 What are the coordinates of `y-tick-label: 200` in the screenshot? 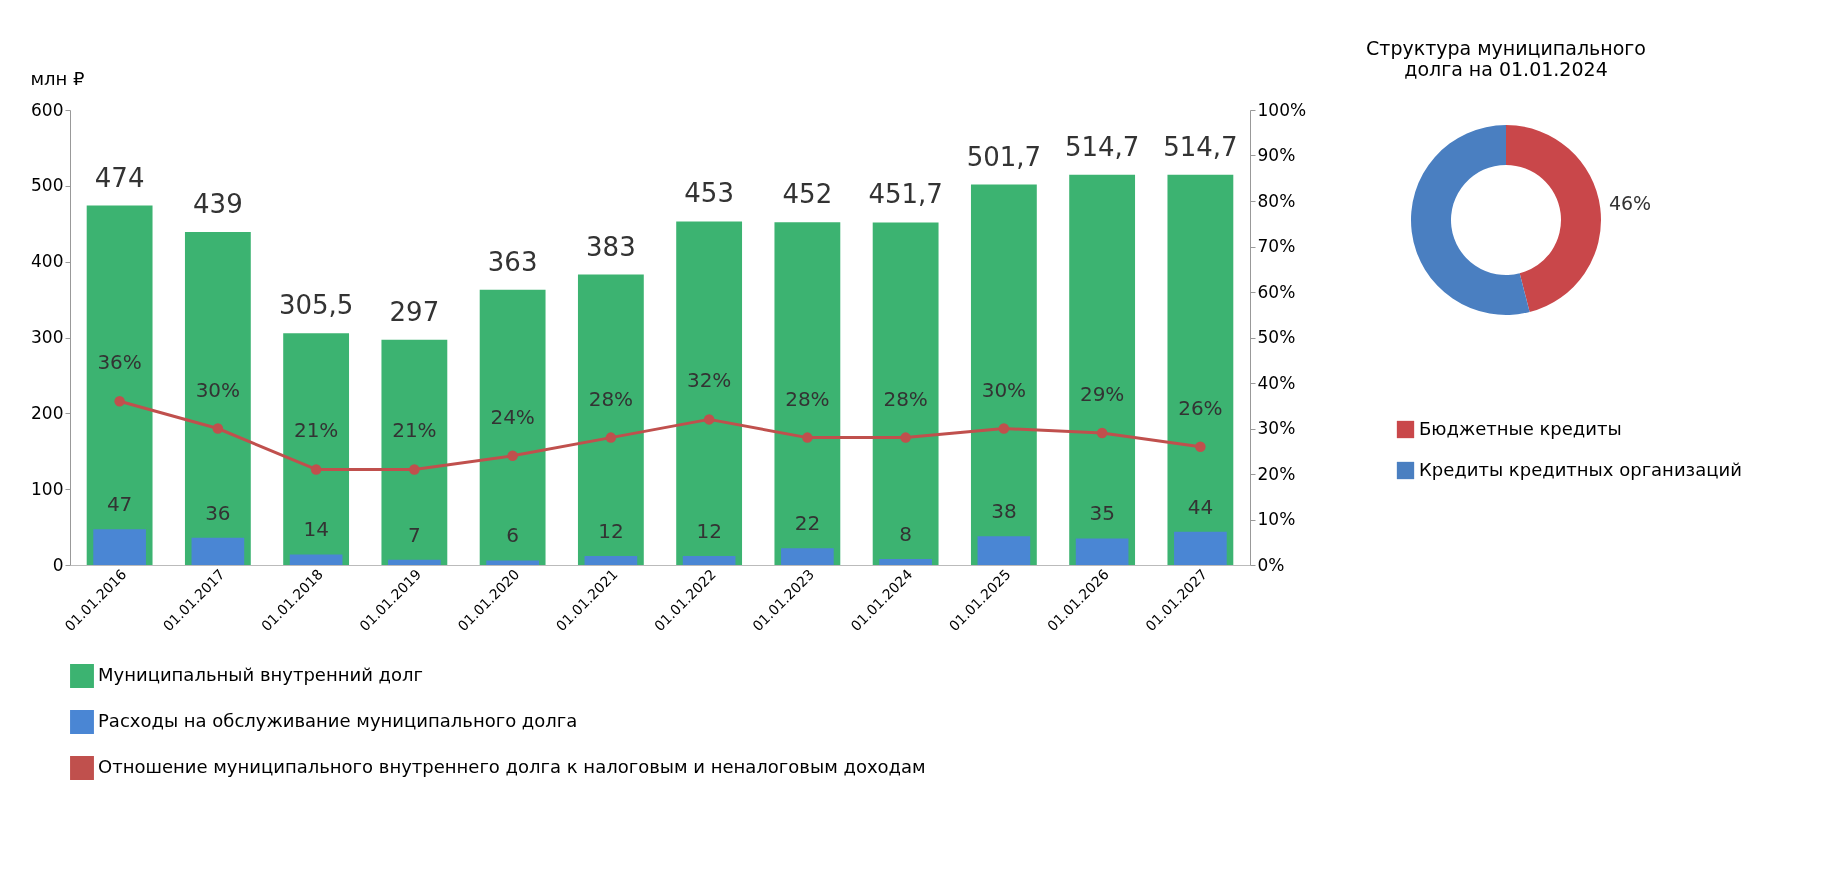 It's located at (47, 412).